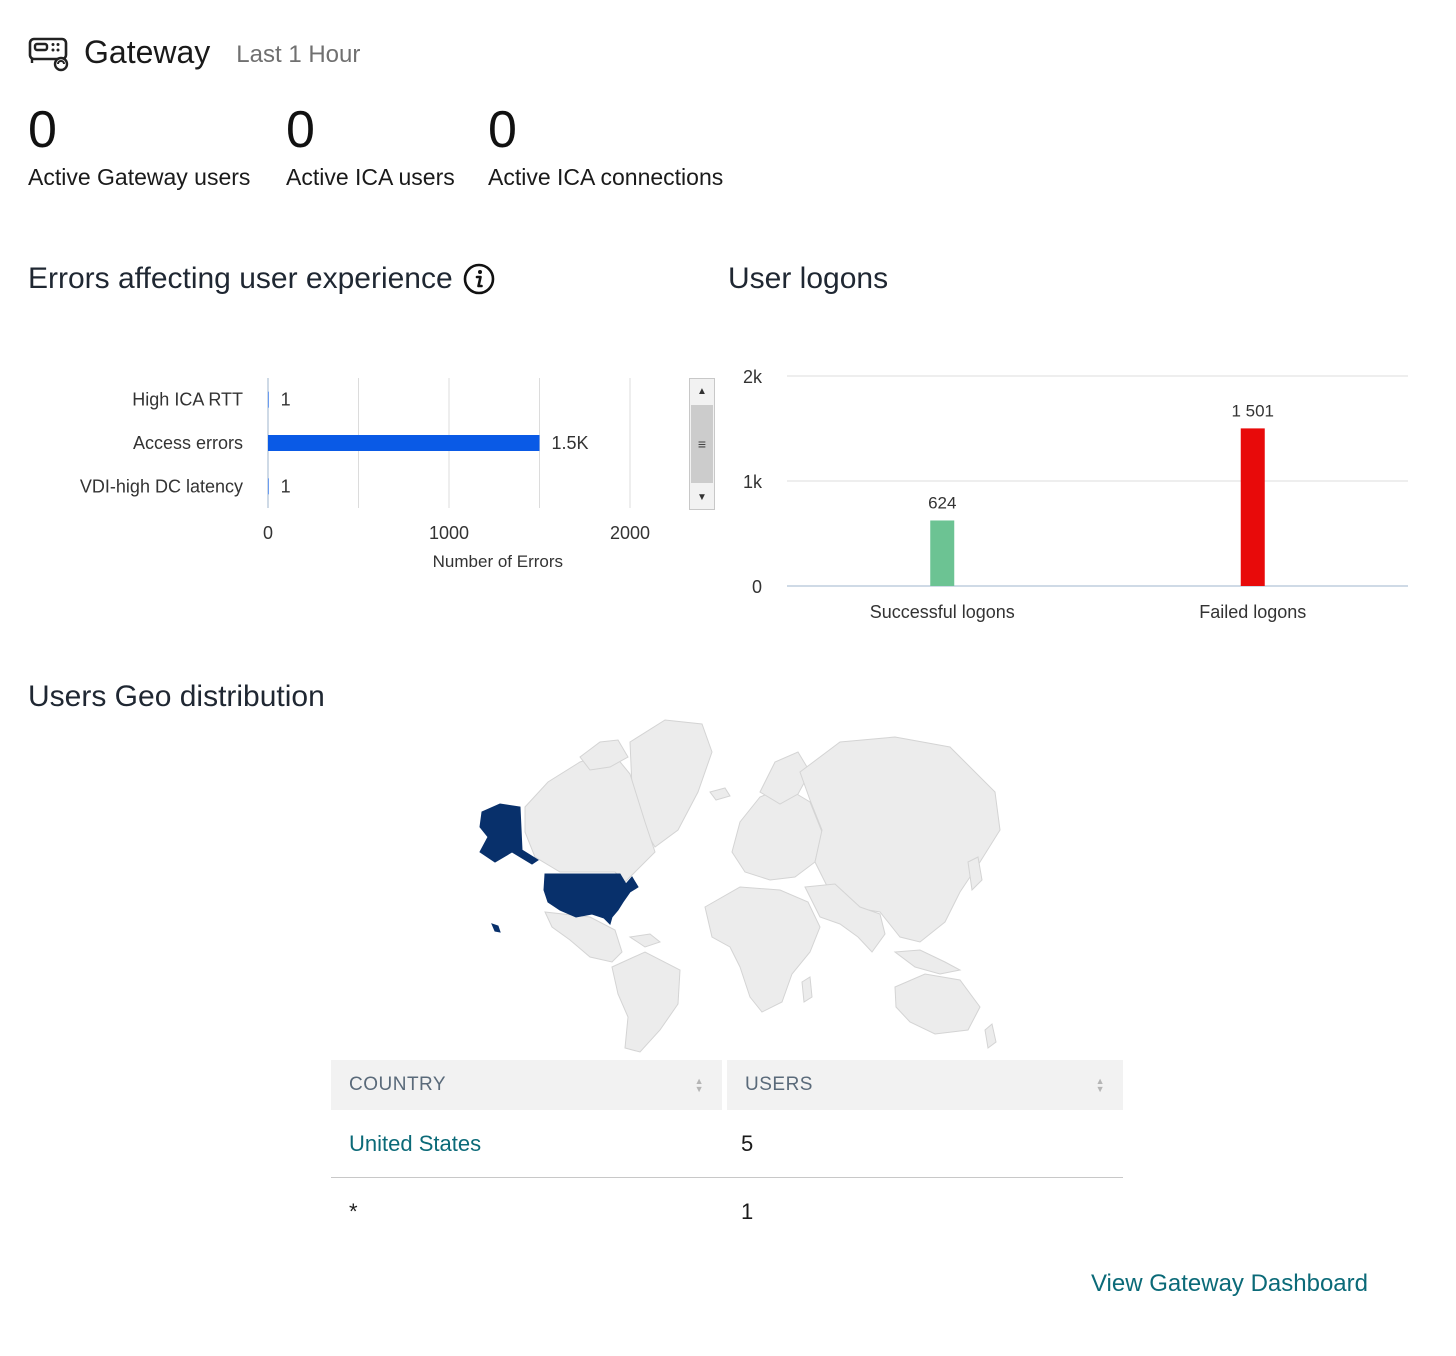 The height and width of the screenshot is (1356, 1456). I want to click on stat-label: Active ICA users, so click(370, 177).